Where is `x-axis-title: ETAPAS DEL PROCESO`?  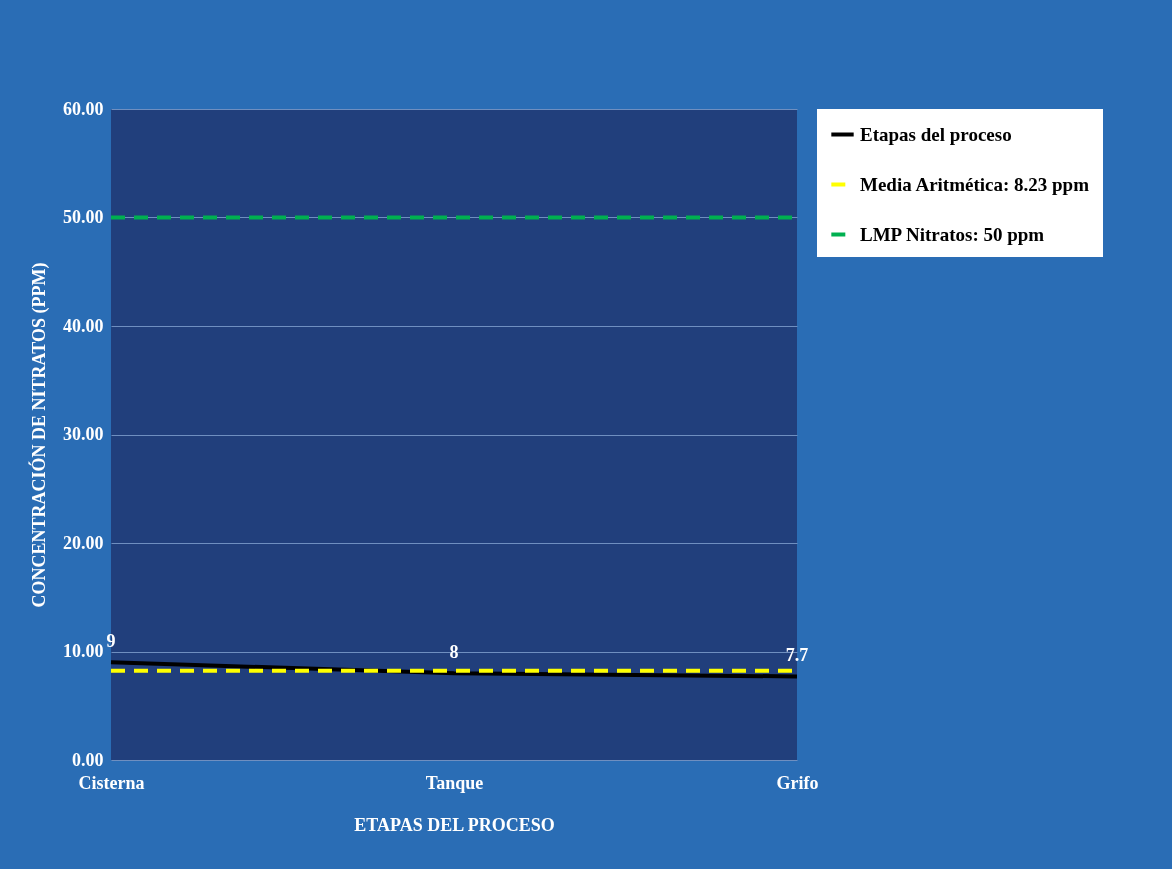
x-axis-title: ETAPAS DEL PROCESO is located at coordinates (454, 824).